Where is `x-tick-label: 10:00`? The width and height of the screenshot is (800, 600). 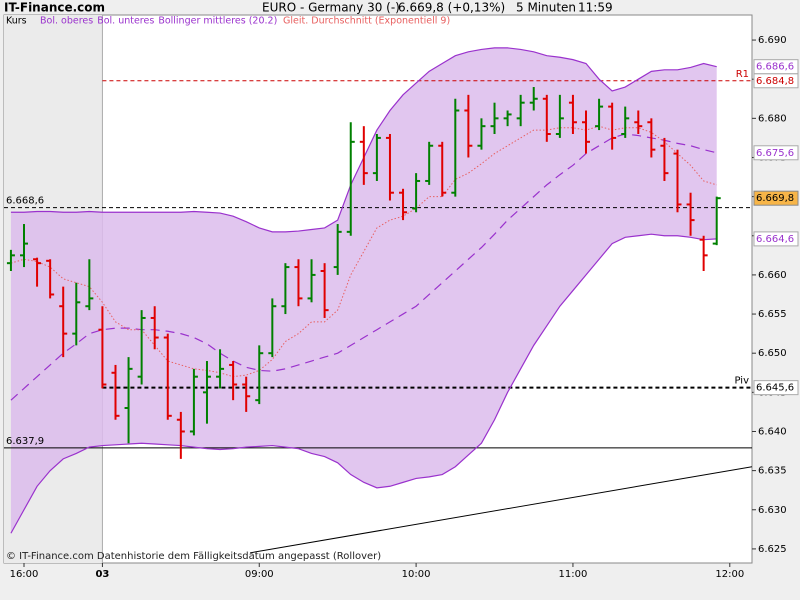
x-tick-label: 10:00 is located at coordinates (416, 574).